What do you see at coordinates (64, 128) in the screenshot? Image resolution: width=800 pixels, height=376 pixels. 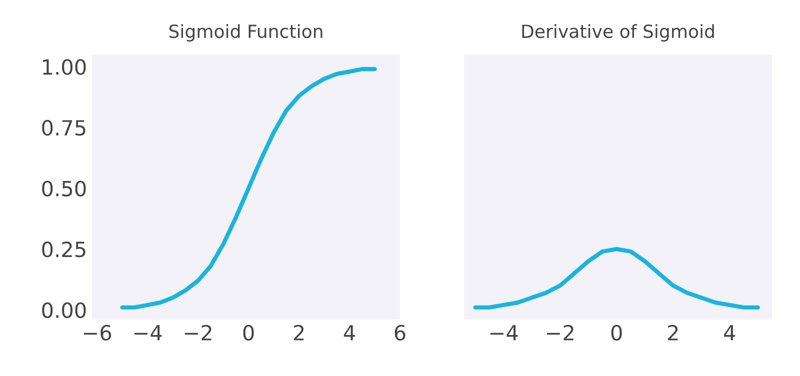 I see `y-tick-label: 0.75` at bounding box center [64, 128].